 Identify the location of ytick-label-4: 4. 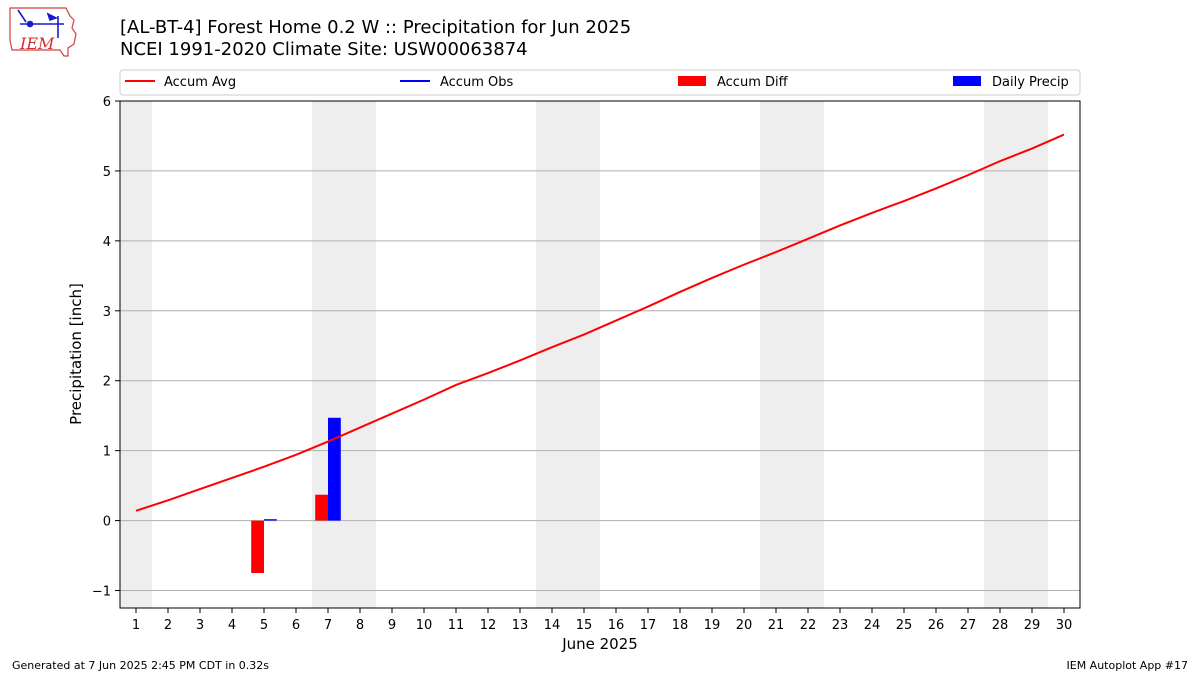
(107, 242).